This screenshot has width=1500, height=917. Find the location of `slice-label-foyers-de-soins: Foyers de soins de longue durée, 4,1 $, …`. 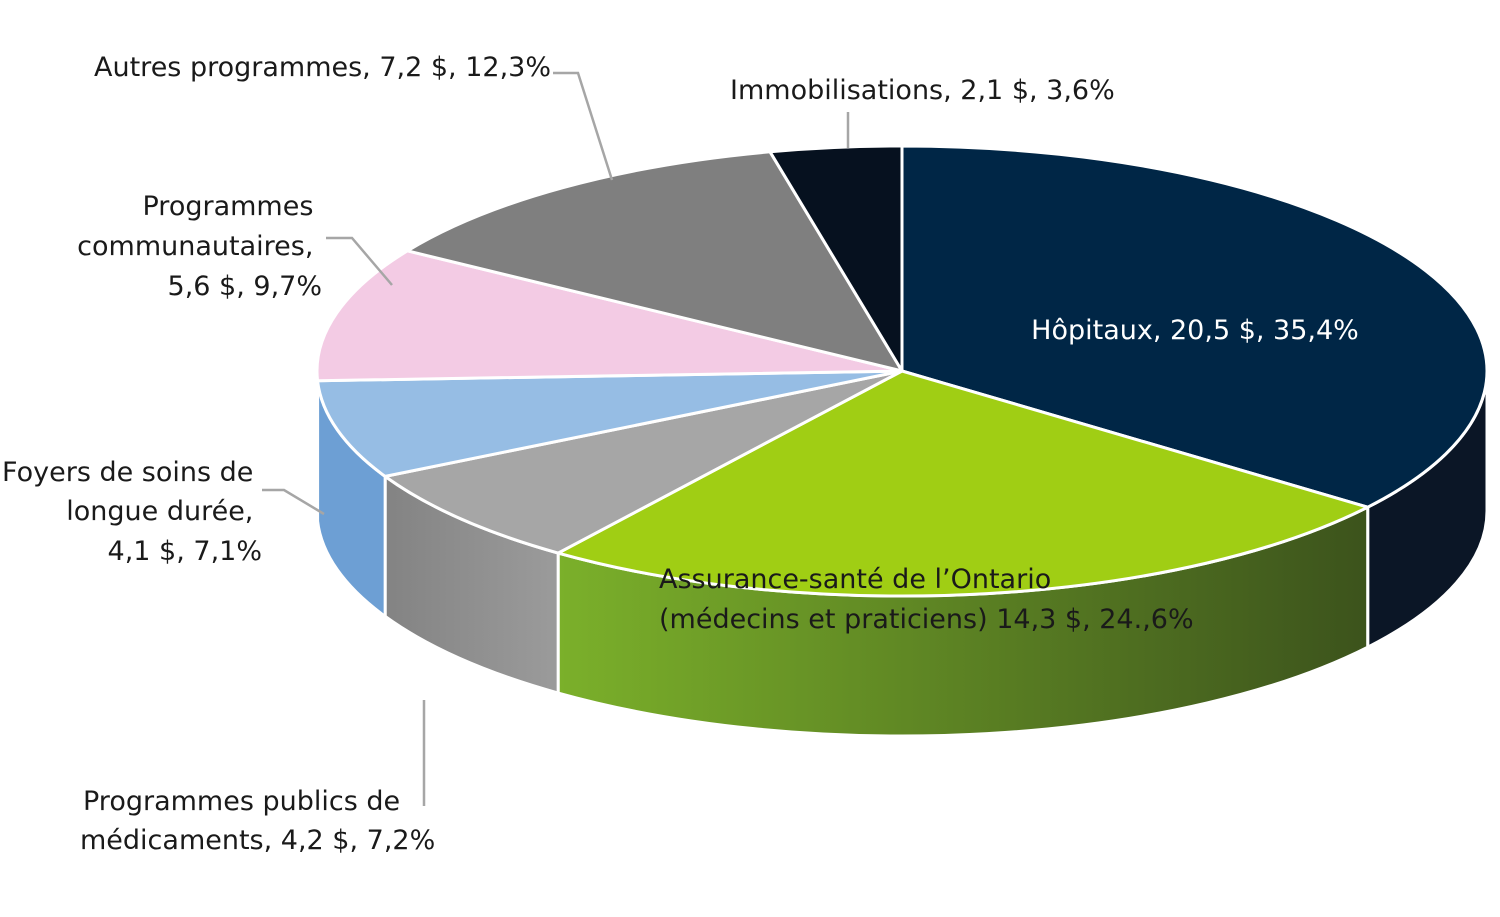

slice-label-foyers-de-soins: Foyers de soins de longue durée, 4,1 $, … is located at coordinates (132, 512).